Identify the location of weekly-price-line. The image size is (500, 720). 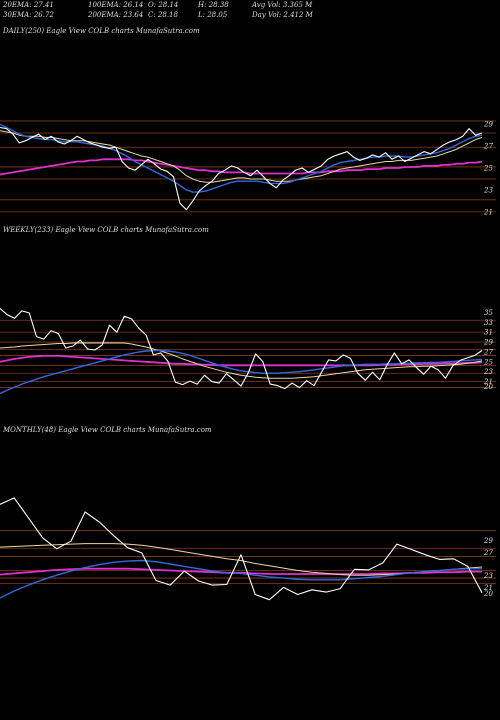
(241, 348).